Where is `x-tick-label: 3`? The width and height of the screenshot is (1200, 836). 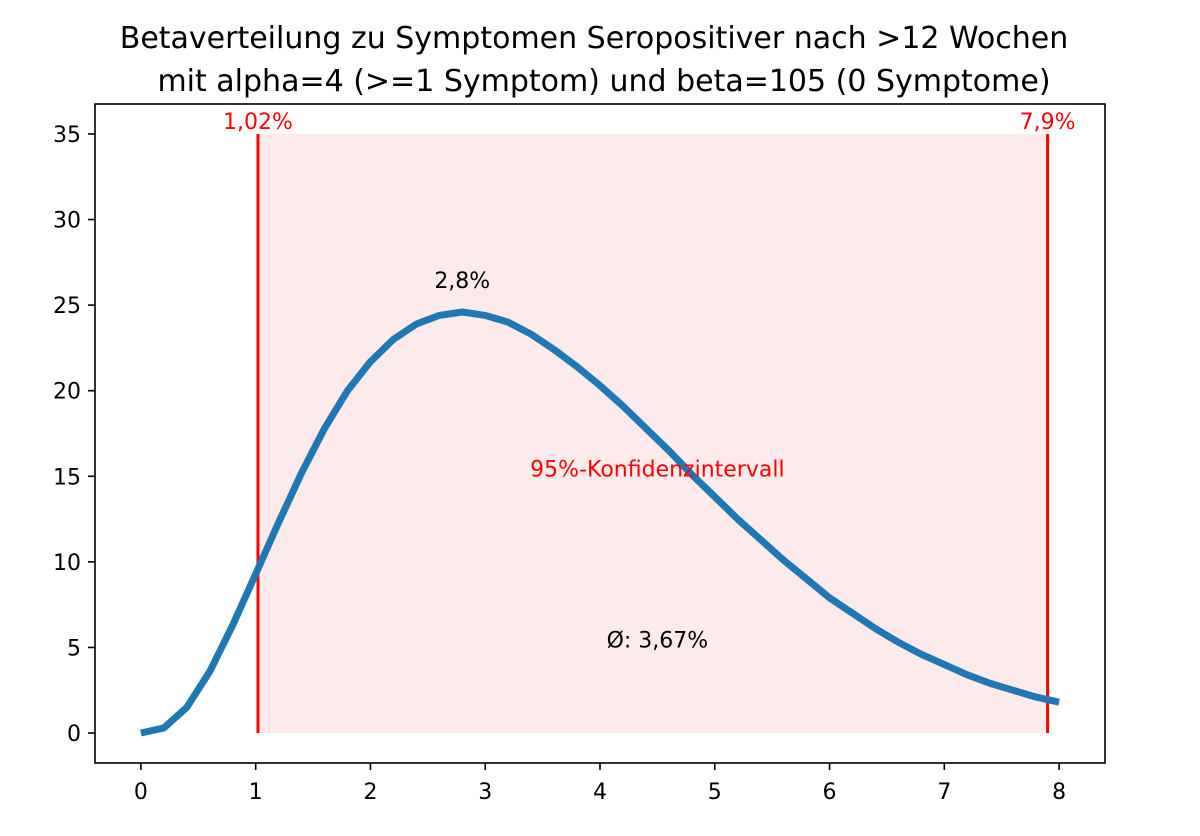 x-tick-label: 3 is located at coordinates (485, 792).